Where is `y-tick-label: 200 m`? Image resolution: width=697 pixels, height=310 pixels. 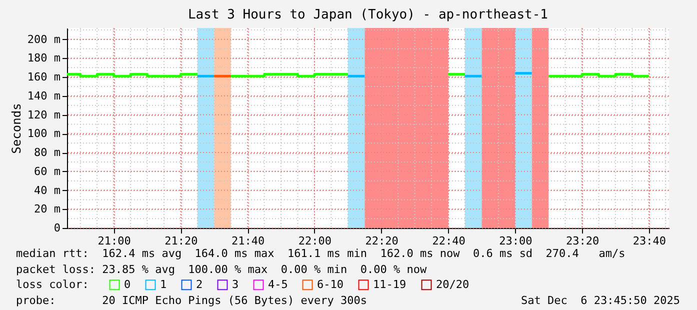
y-tick-label: 200 m is located at coordinates (44, 39).